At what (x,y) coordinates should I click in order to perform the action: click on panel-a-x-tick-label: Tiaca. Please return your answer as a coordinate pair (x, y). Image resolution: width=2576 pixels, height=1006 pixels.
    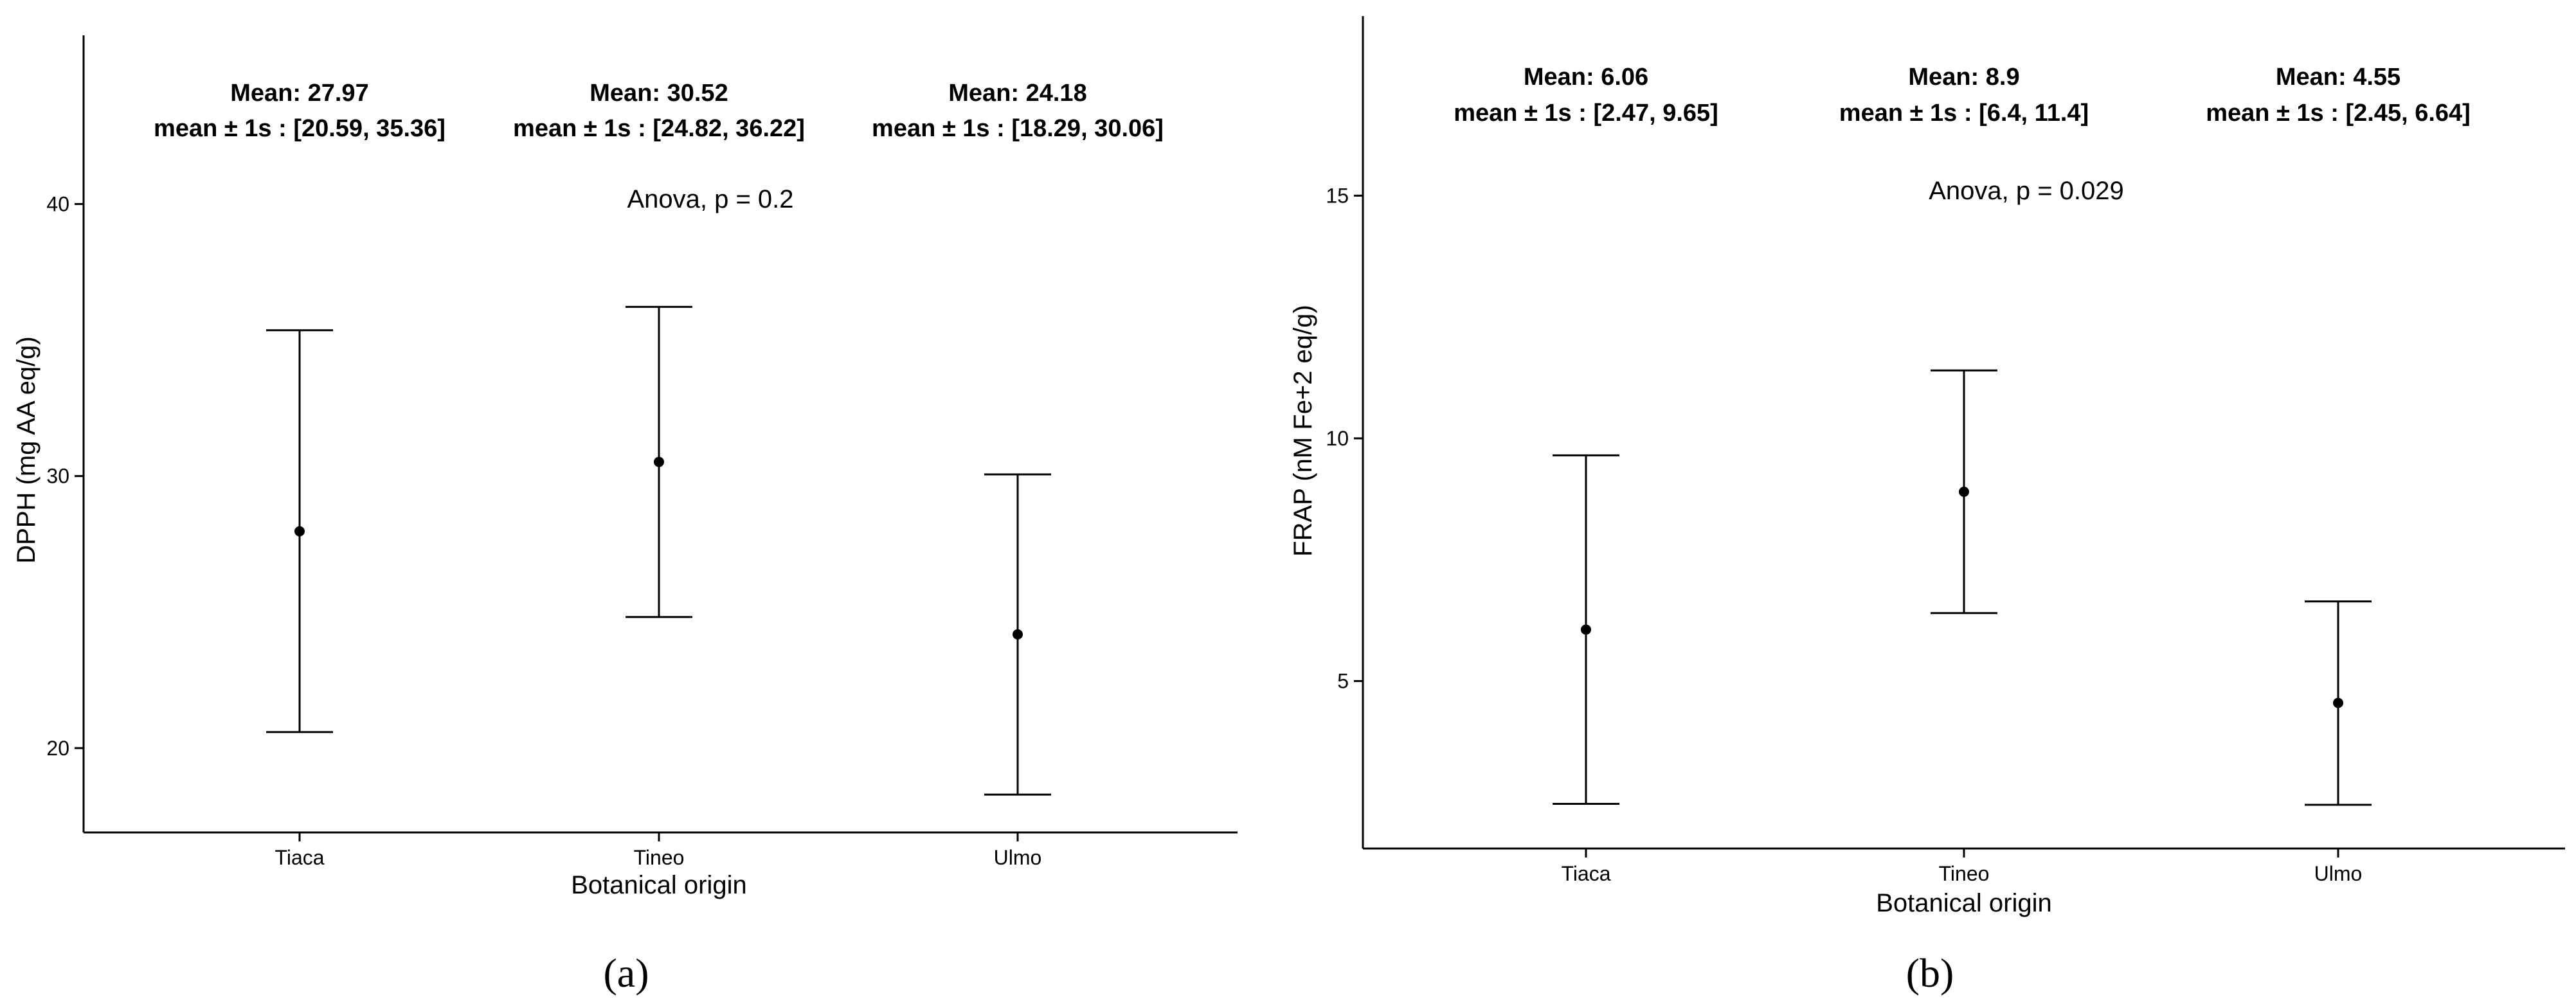
    Looking at the image, I should click on (299, 857).